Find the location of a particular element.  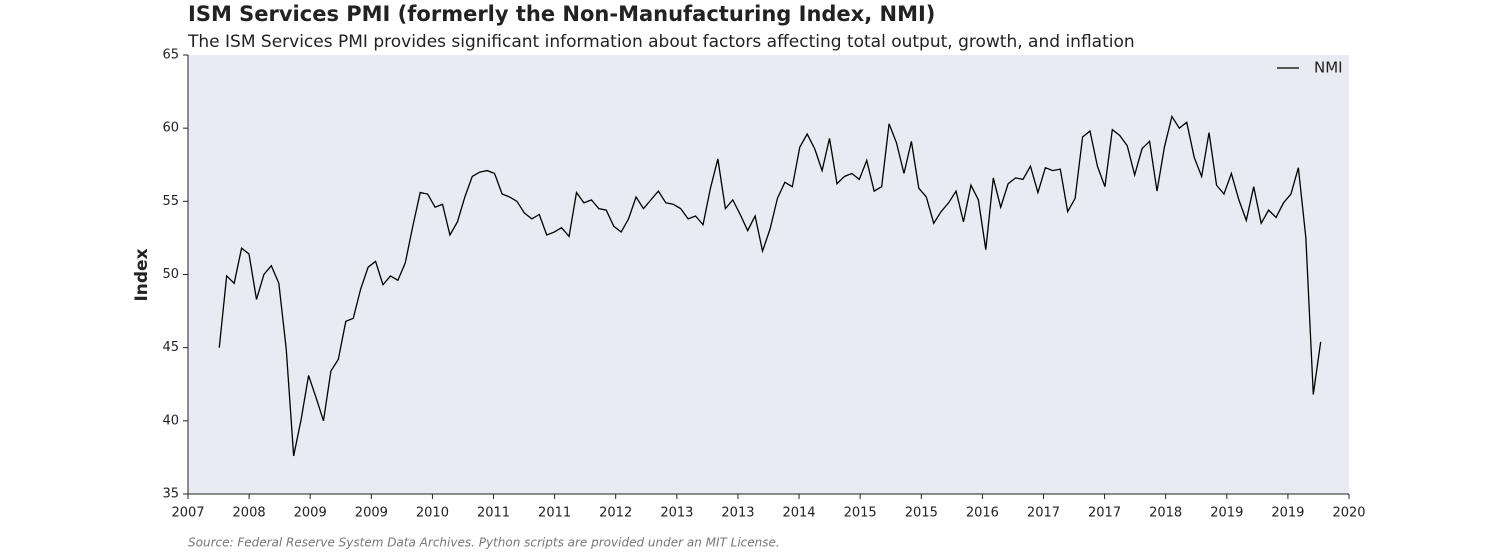

x-tick-label: 2007 is located at coordinates (187, 513).